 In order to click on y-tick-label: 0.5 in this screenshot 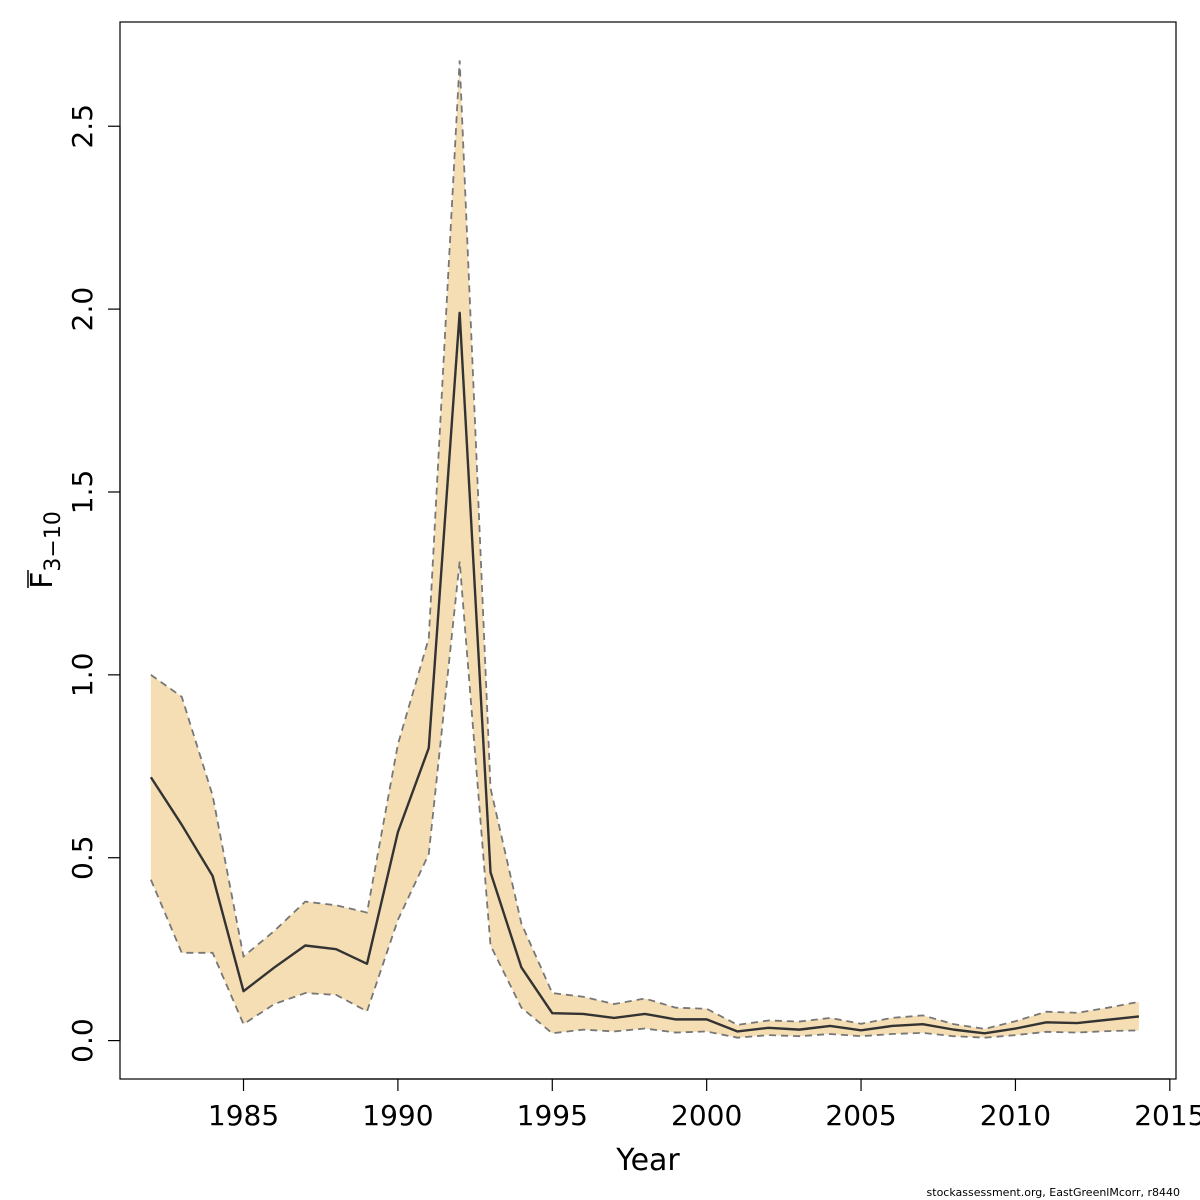, I will do `click(82, 857)`.